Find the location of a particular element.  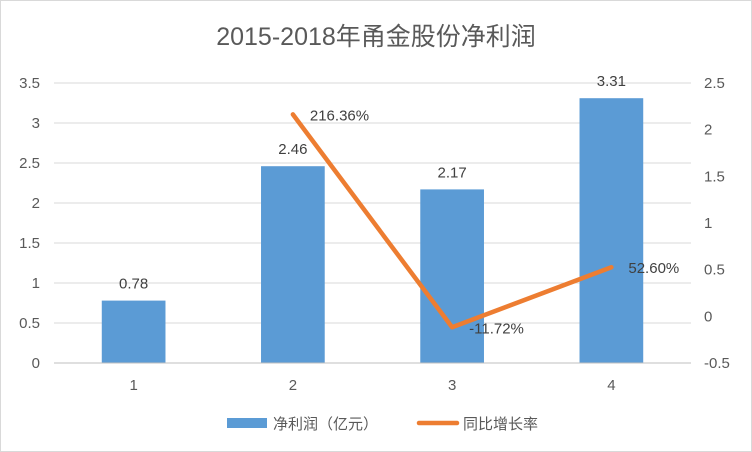

chart-title: 2015-2018年甬金股份净利润 is located at coordinates (376, 37).